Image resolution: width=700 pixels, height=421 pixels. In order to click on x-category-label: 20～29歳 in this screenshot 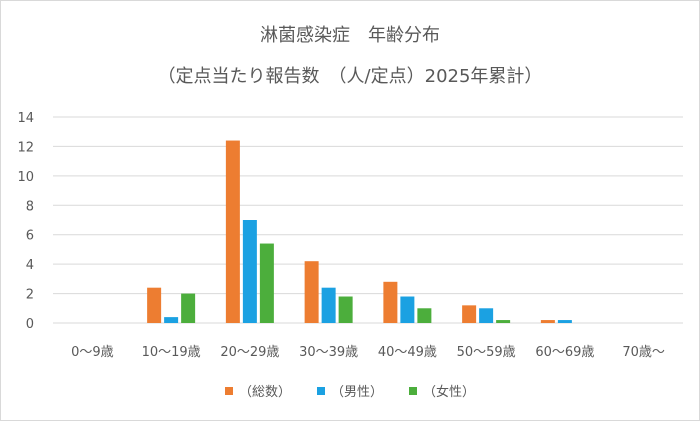, I will do `click(249, 352)`.